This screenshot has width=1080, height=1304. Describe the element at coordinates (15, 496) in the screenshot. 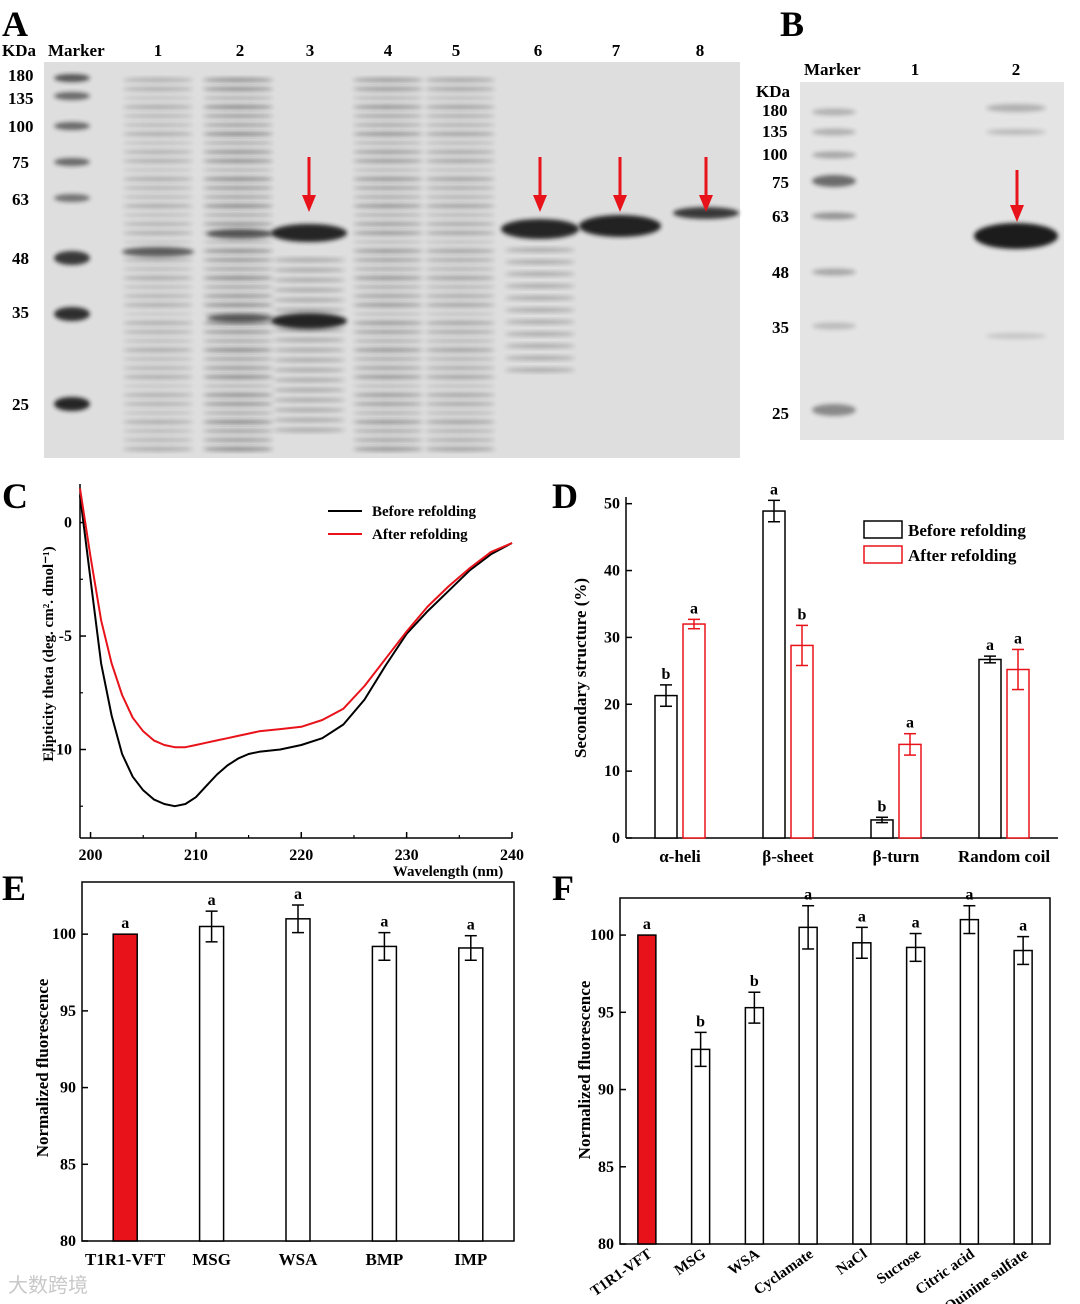

I see `panel-label-c: C` at that location.